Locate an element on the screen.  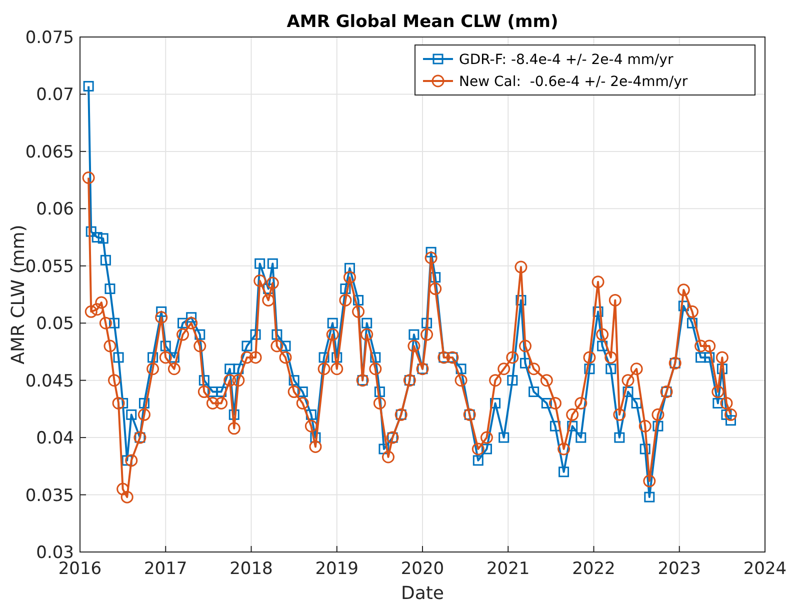
y-tick-label: 0.04 is located at coordinates (55, 438).